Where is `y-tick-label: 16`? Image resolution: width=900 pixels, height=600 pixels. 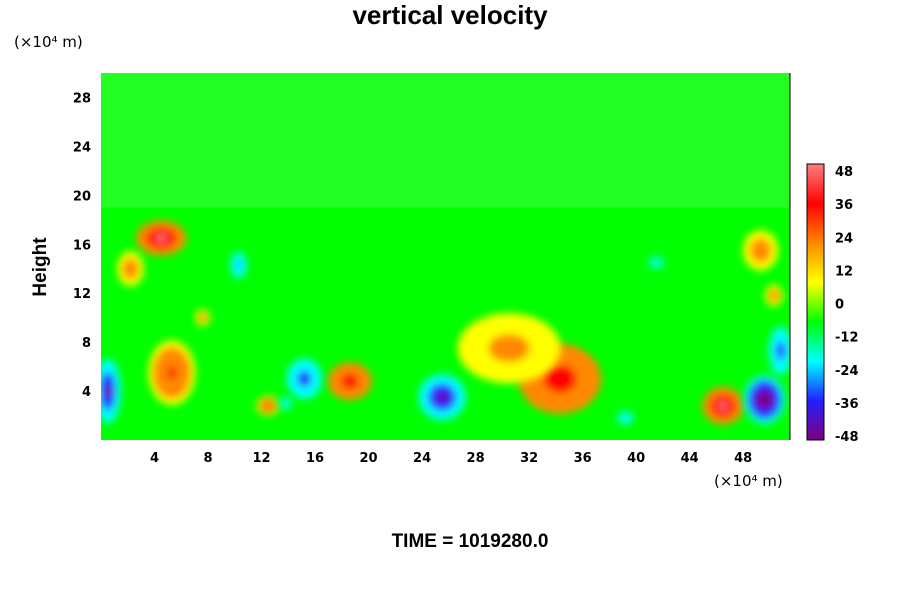
y-tick-label: 16 is located at coordinates (82, 245).